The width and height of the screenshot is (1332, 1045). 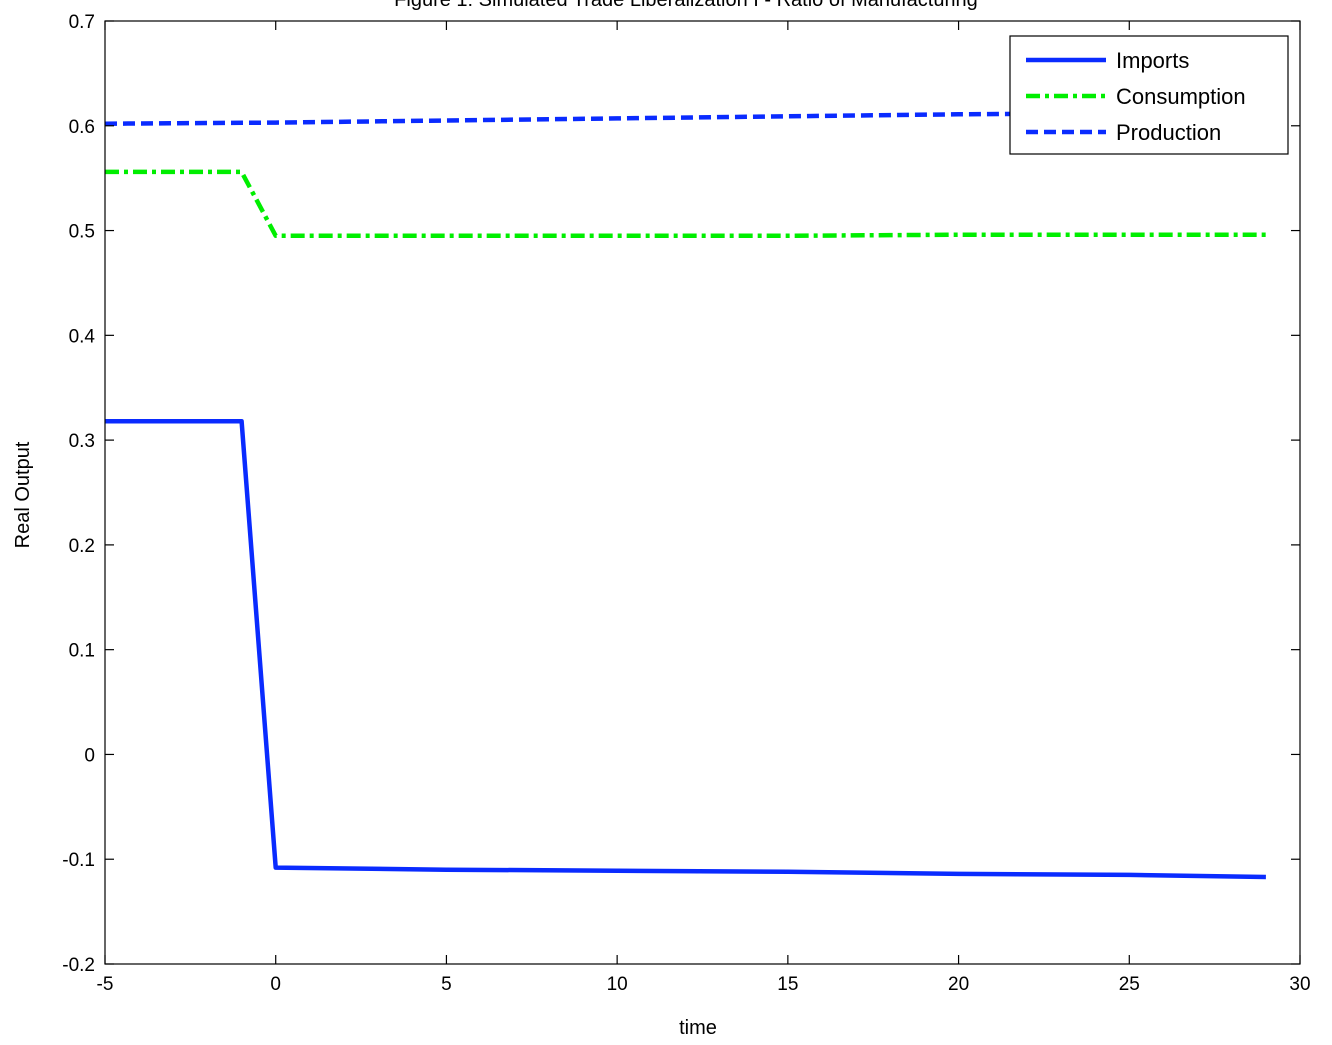 What do you see at coordinates (82, 22) in the screenshot?
I see `y-tick-label: 0.7` at bounding box center [82, 22].